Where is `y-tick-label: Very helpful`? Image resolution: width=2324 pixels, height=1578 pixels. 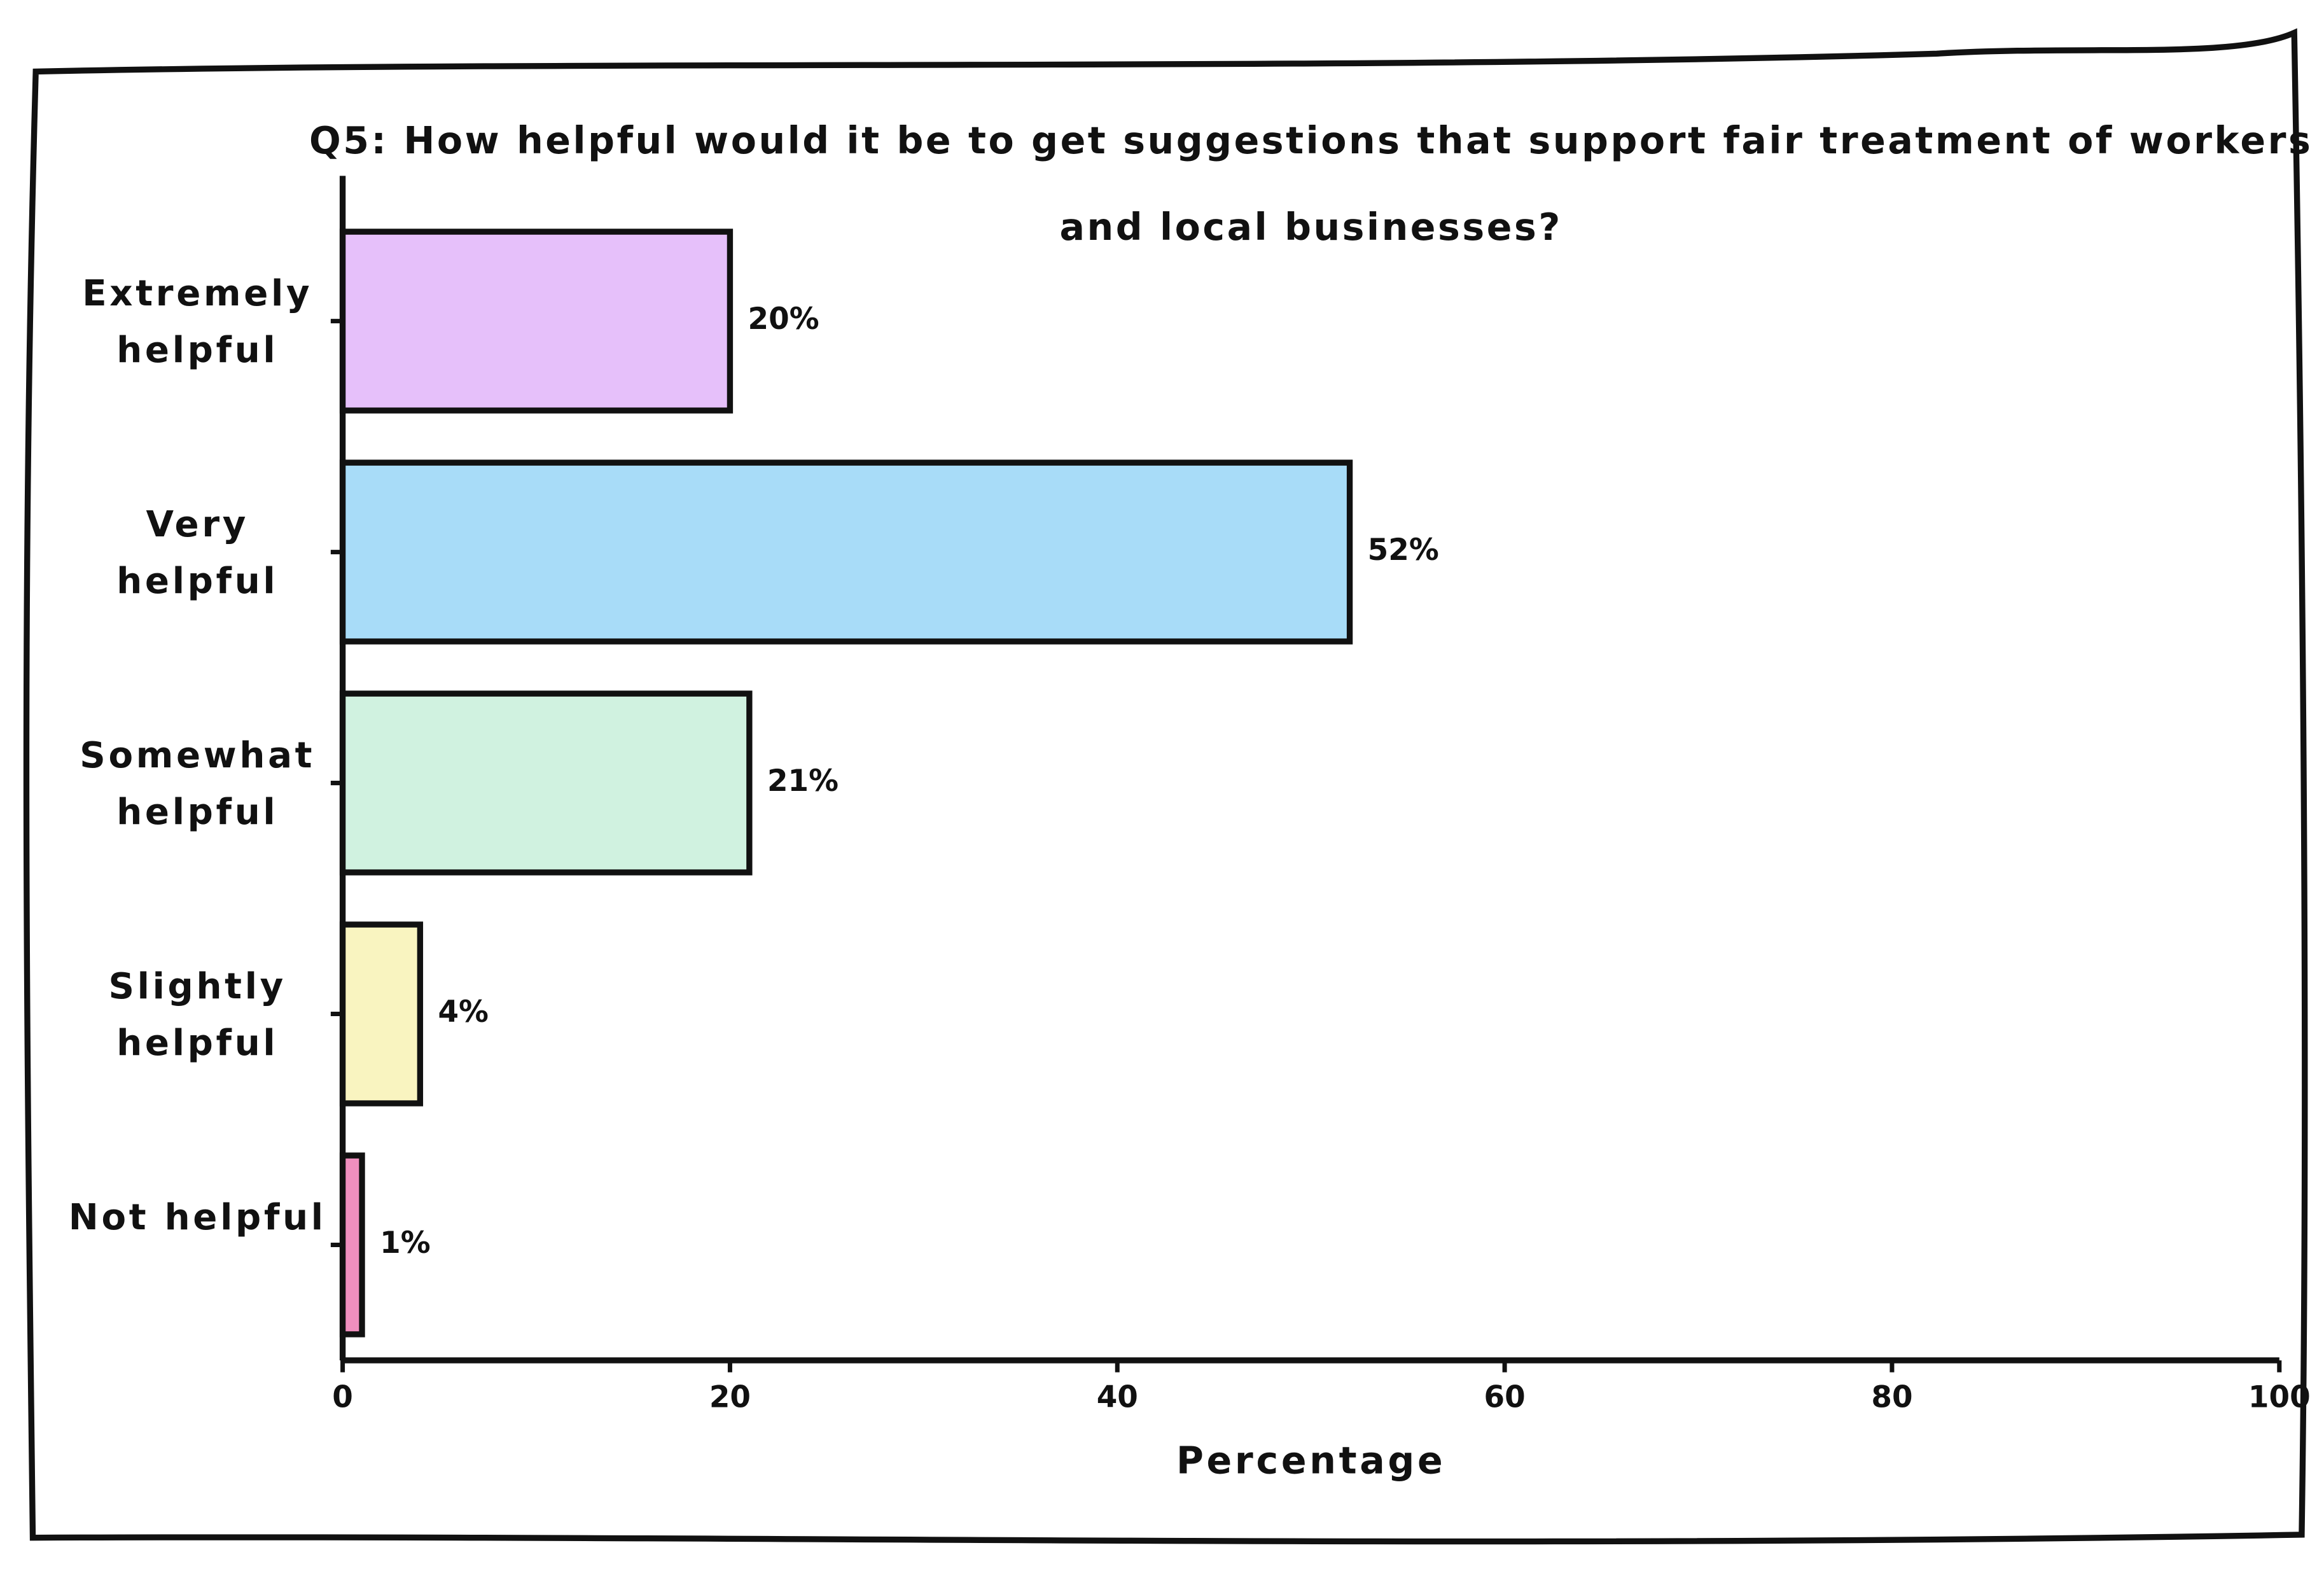 y-tick-label: Very helpful is located at coordinates (198, 552).